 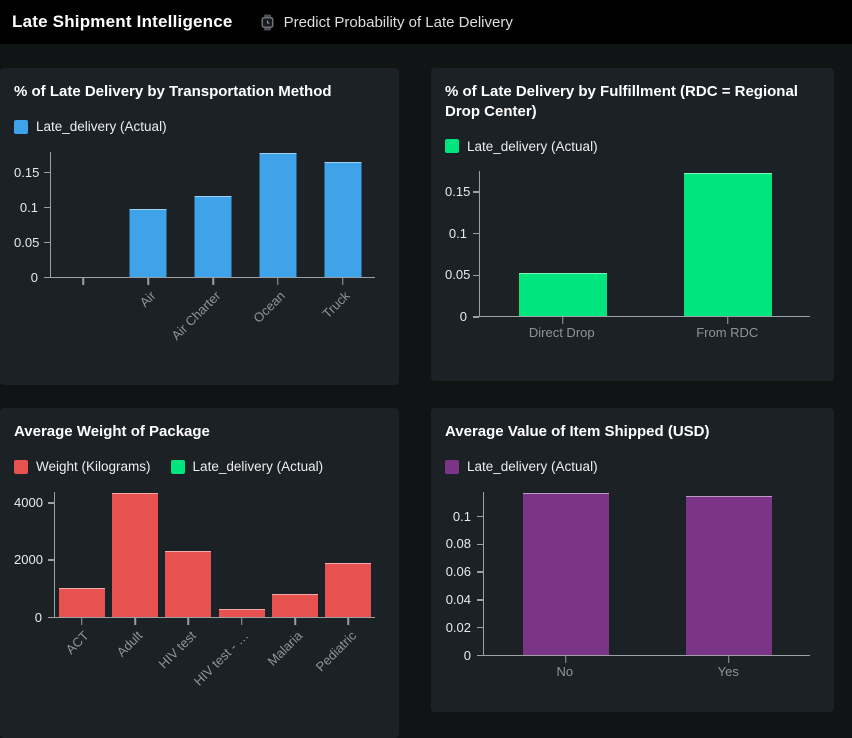 I want to click on chart-canvas: 0 0.05 0.1 0.15 Direct Drop From RDC, so click(x=632, y=259).